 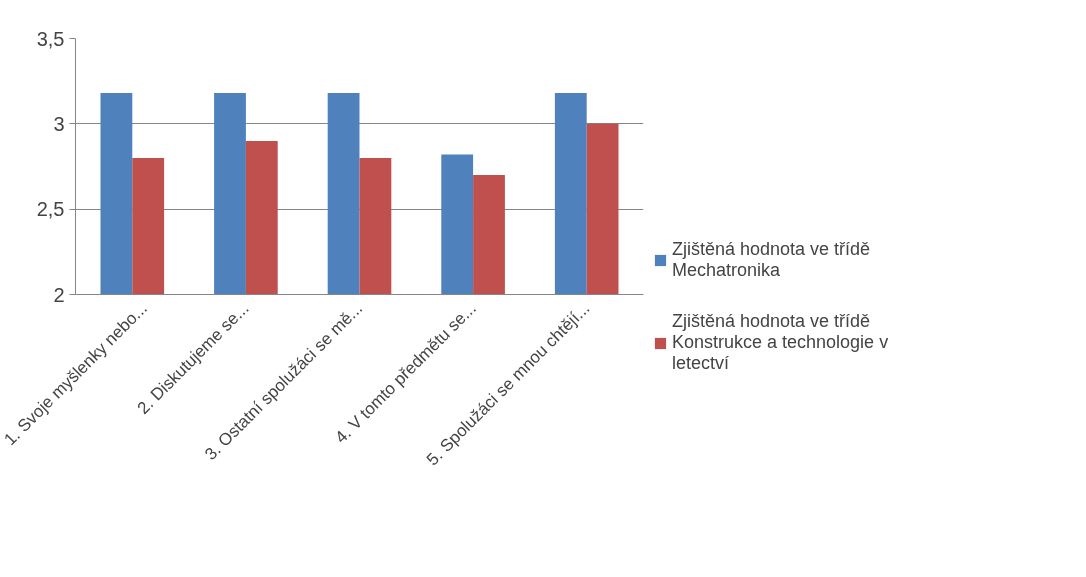 What do you see at coordinates (780, 342) in the screenshot?
I see `legend-label: Zjištěná hodnota ve třídě Konstrukce a technologie v letectví` at bounding box center [780, 342].